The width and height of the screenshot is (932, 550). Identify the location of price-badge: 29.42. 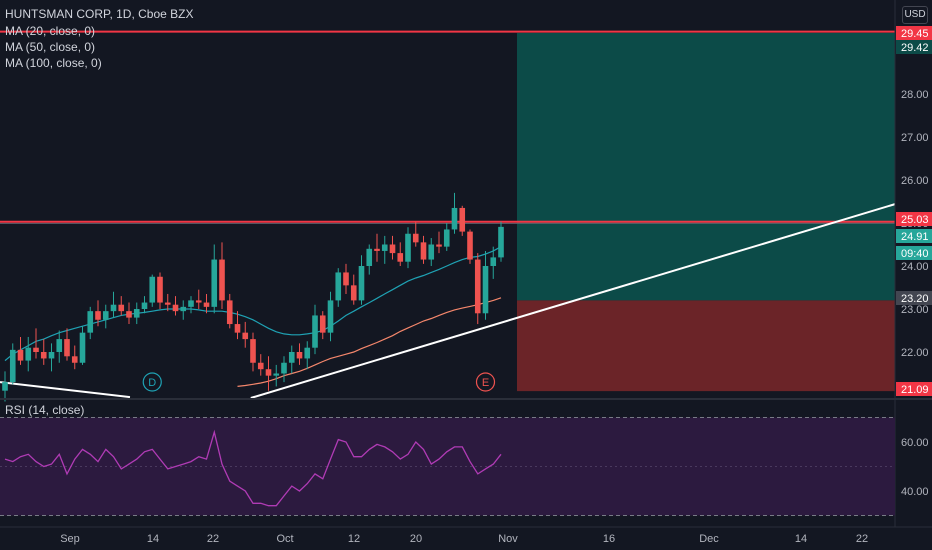
(914, 47).